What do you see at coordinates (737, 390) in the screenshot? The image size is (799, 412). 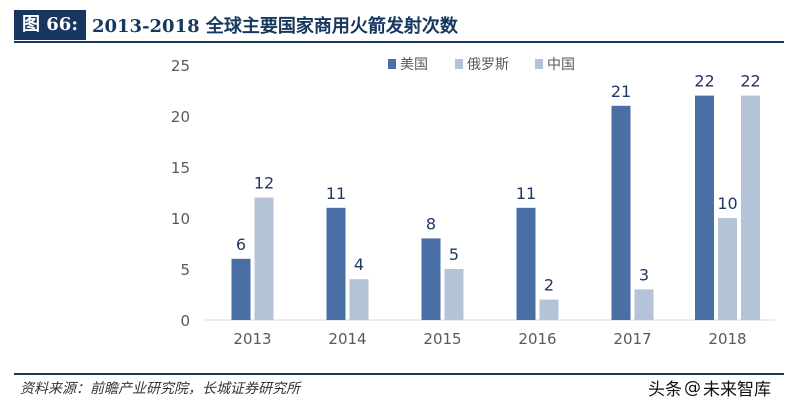 I see `watermark-name: 未来智库` at bounding box center [737, 390].